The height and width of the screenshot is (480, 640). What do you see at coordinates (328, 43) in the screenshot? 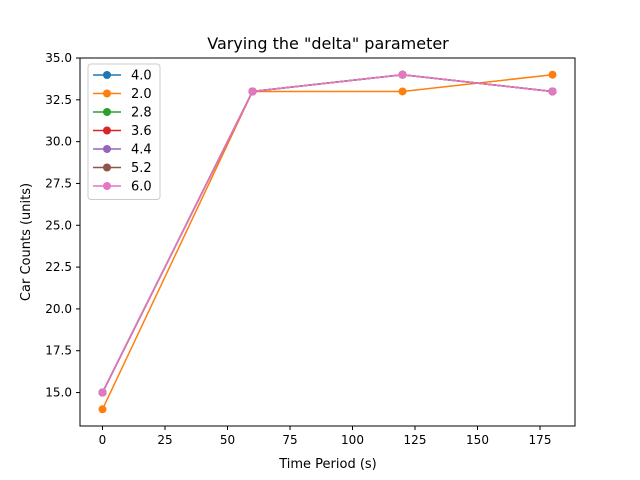
I see `chart-title: Varying the "delta" parameter` at bounding box center [328, 43].